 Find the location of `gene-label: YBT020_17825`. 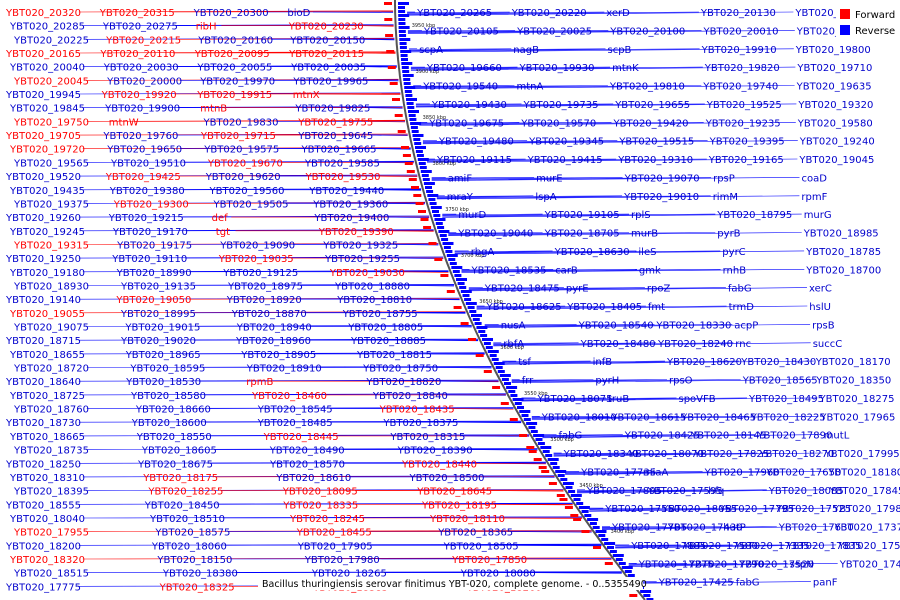

gene-label: YBT020_17825 is located at coordinates (731, 454).